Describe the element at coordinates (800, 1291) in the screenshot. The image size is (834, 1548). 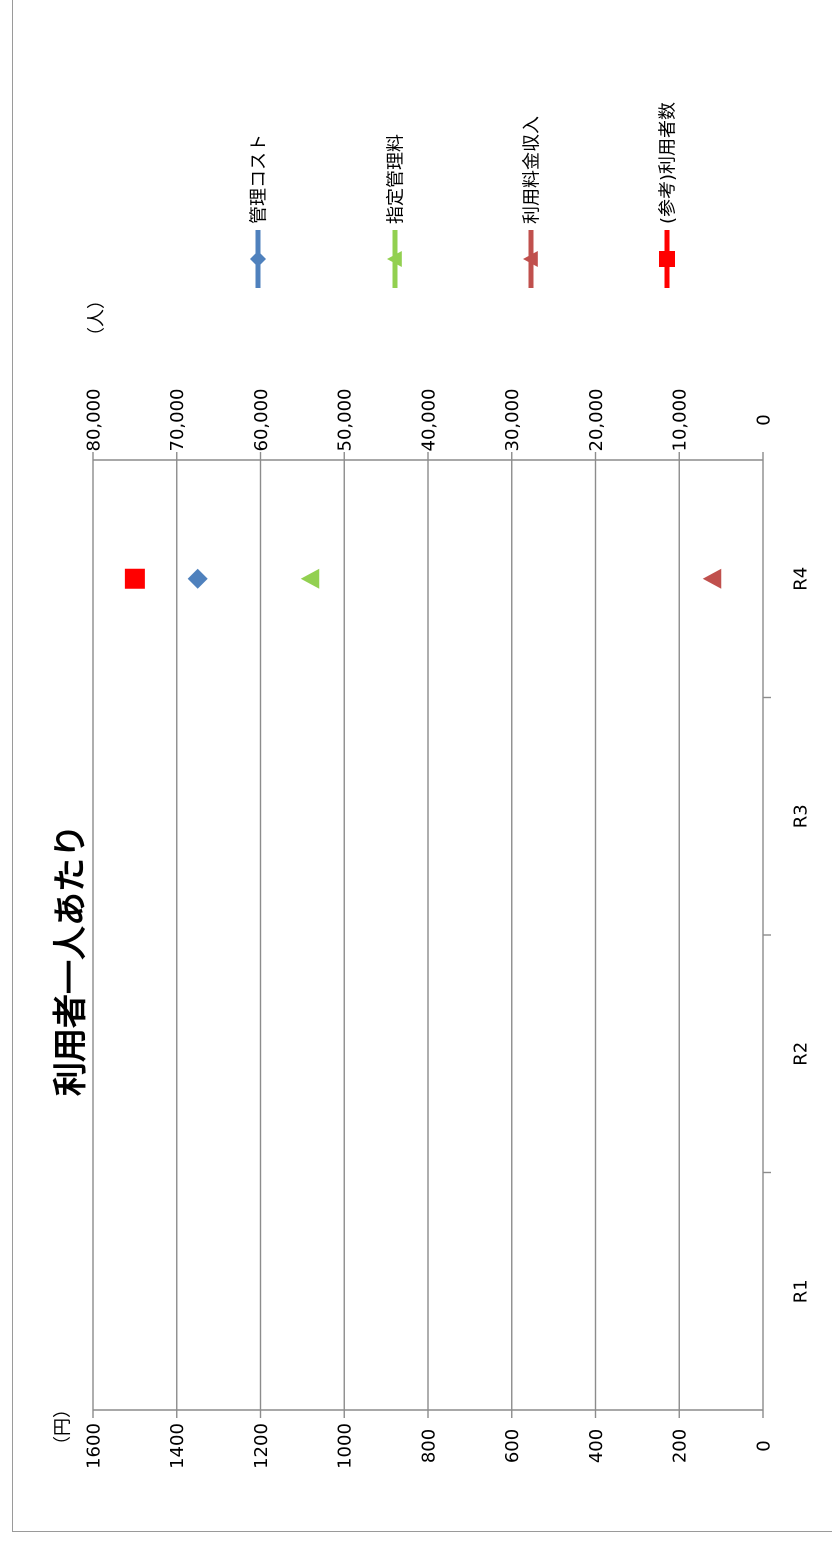
I see `category-label: R1` at that location.